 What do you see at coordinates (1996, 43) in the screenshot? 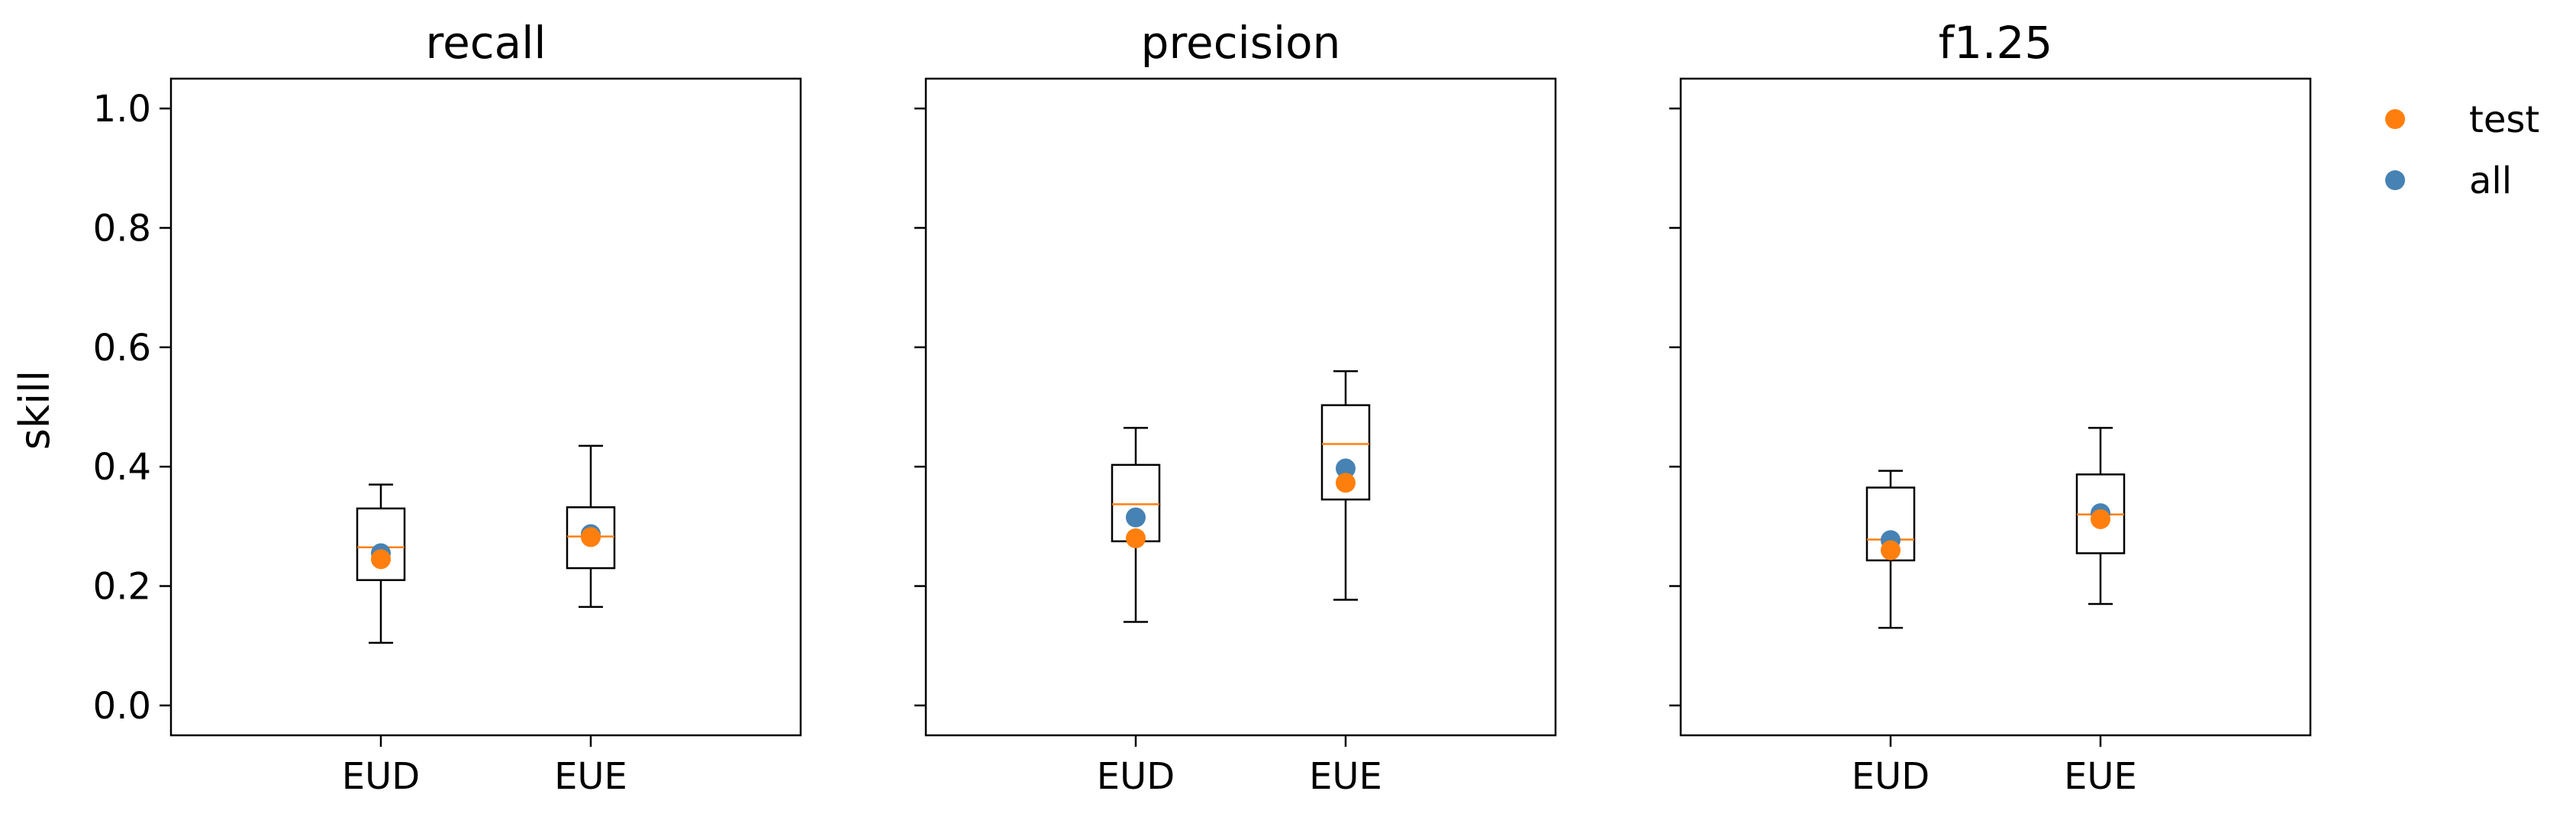
I see `chart-title: f1.25` at bounding box center [1996, 43].